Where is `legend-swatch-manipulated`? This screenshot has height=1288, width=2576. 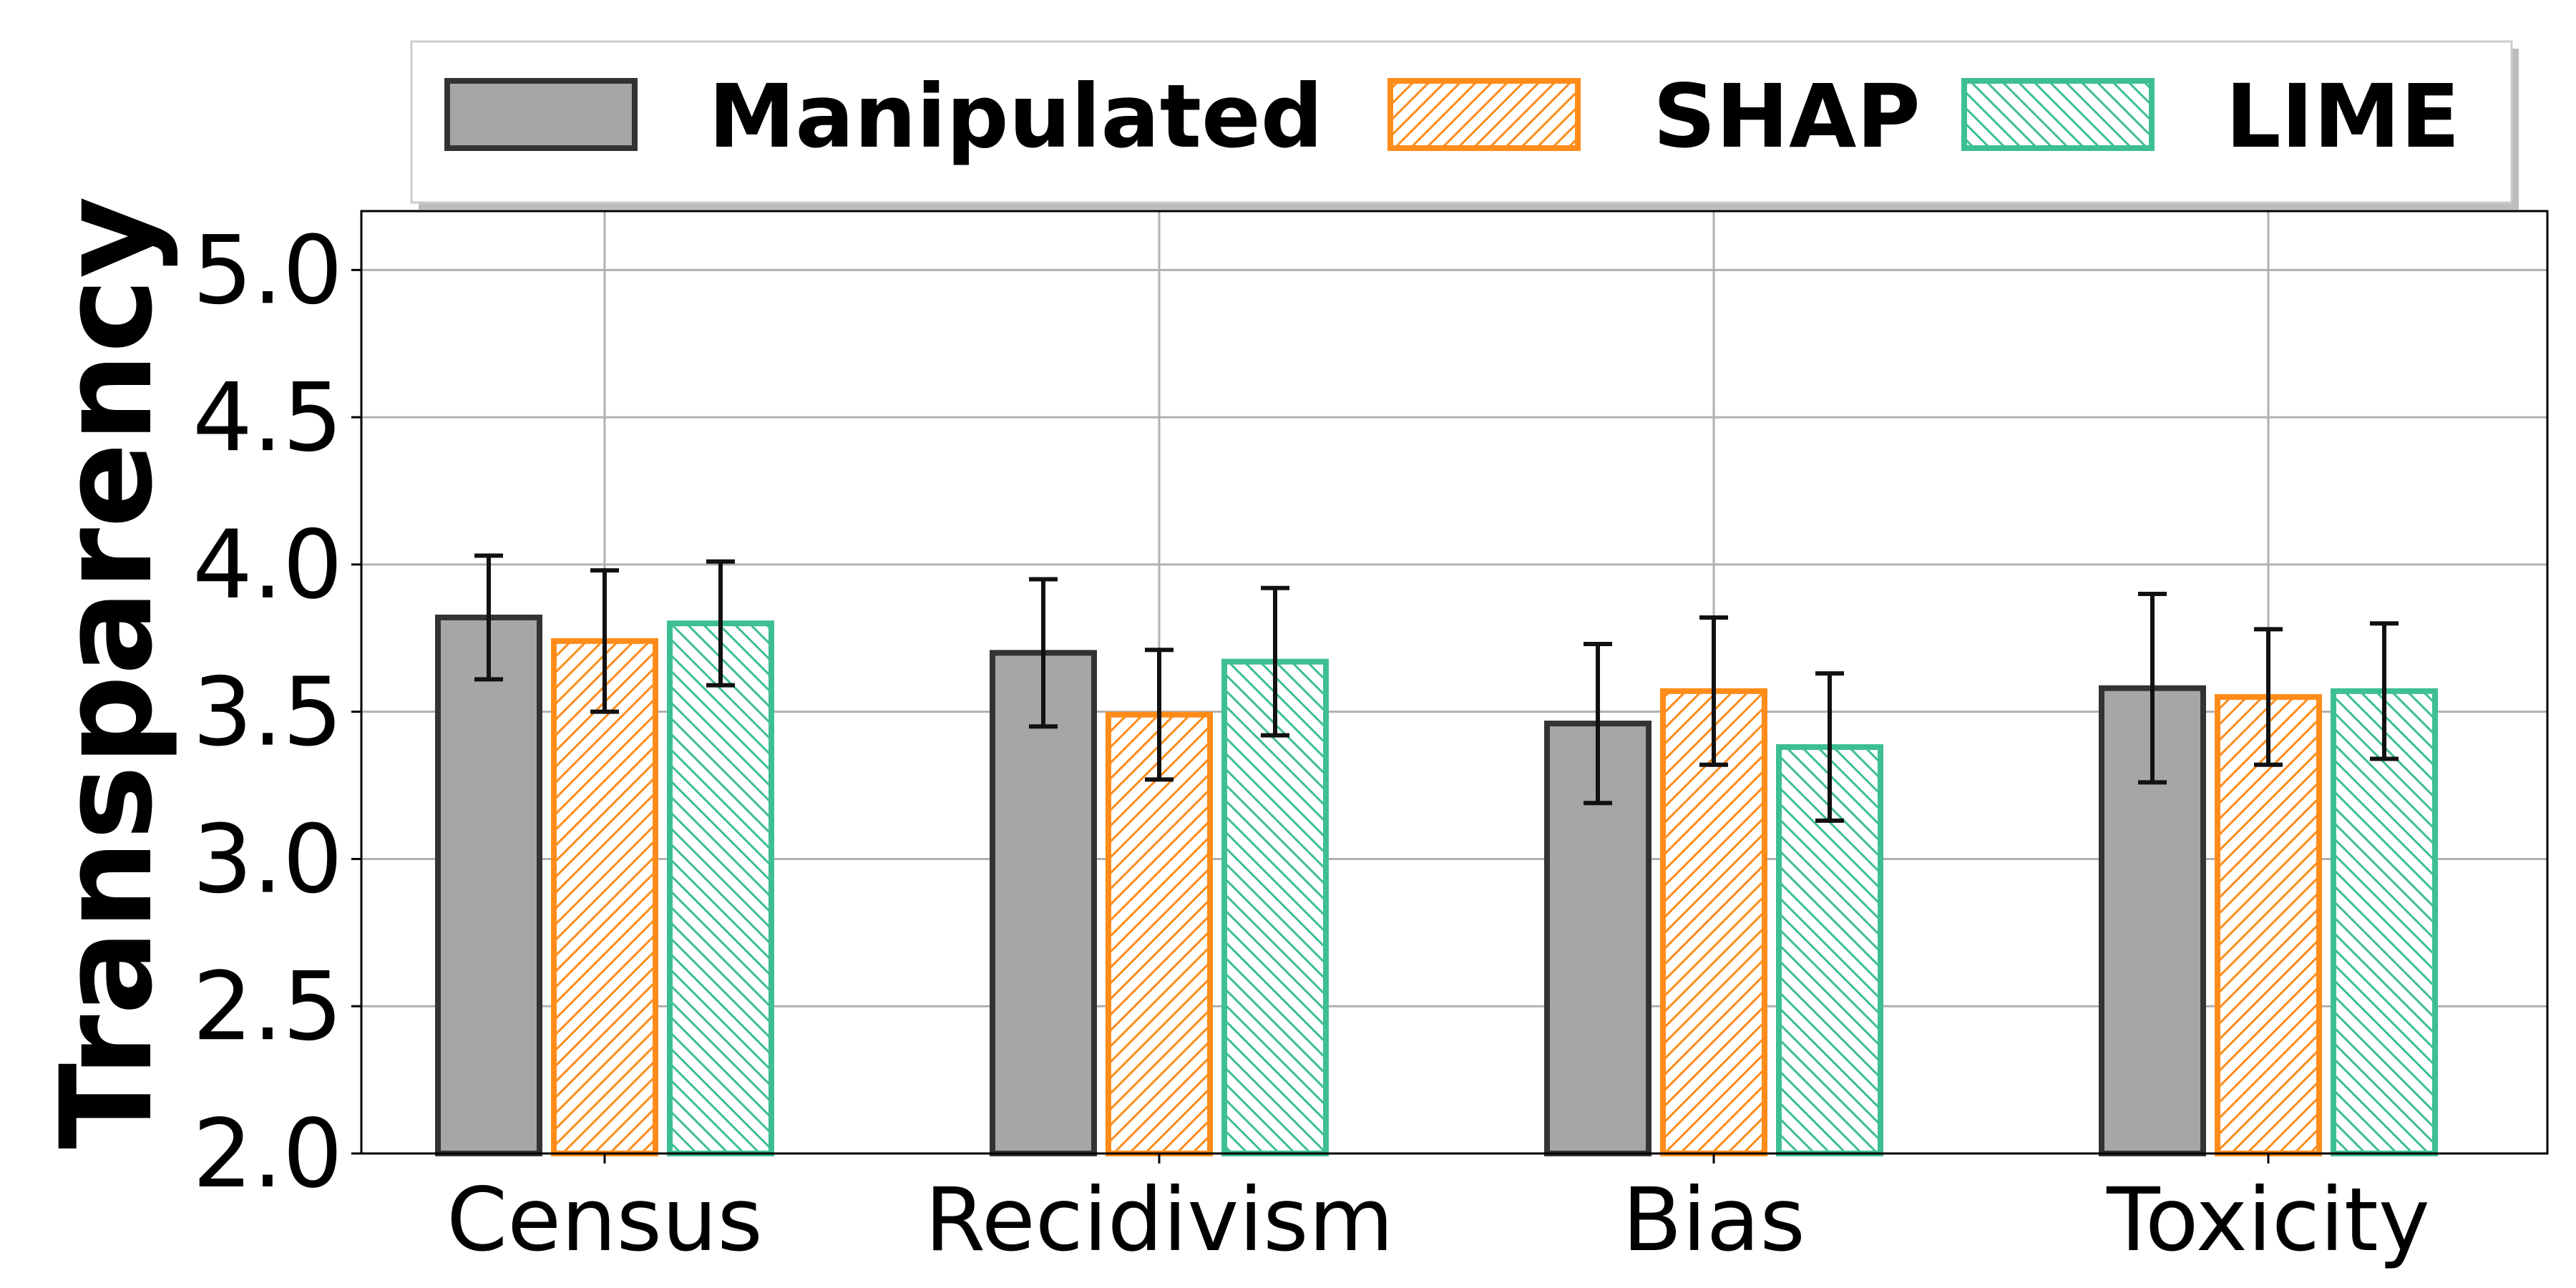 legend-swatch-manipulated is located at coordinates (541, 114).